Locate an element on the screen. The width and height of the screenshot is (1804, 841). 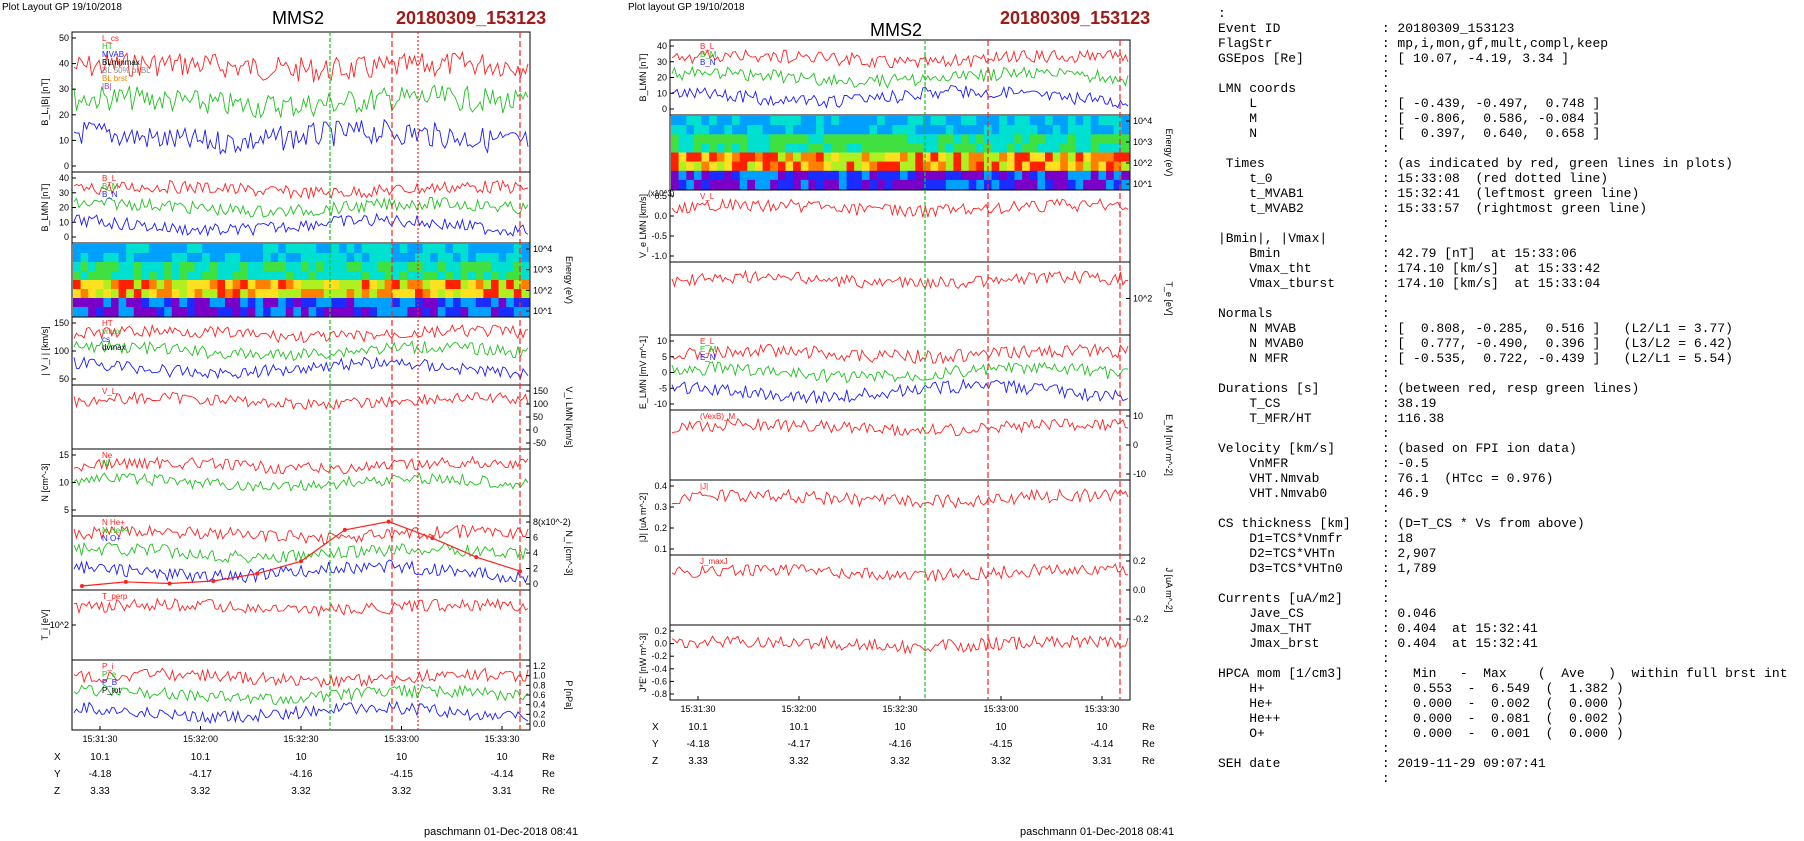
y-tick-label-right: 0.0 is located at coordinates (1139, 590).